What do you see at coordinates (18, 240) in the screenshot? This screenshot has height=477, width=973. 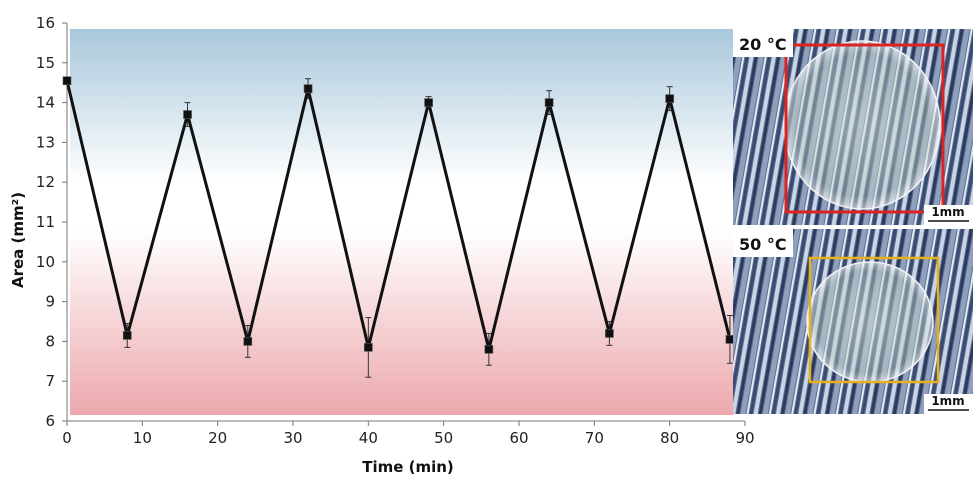 I see `y-axis-title: Area (mm²)` at bounding box center [18, 240].